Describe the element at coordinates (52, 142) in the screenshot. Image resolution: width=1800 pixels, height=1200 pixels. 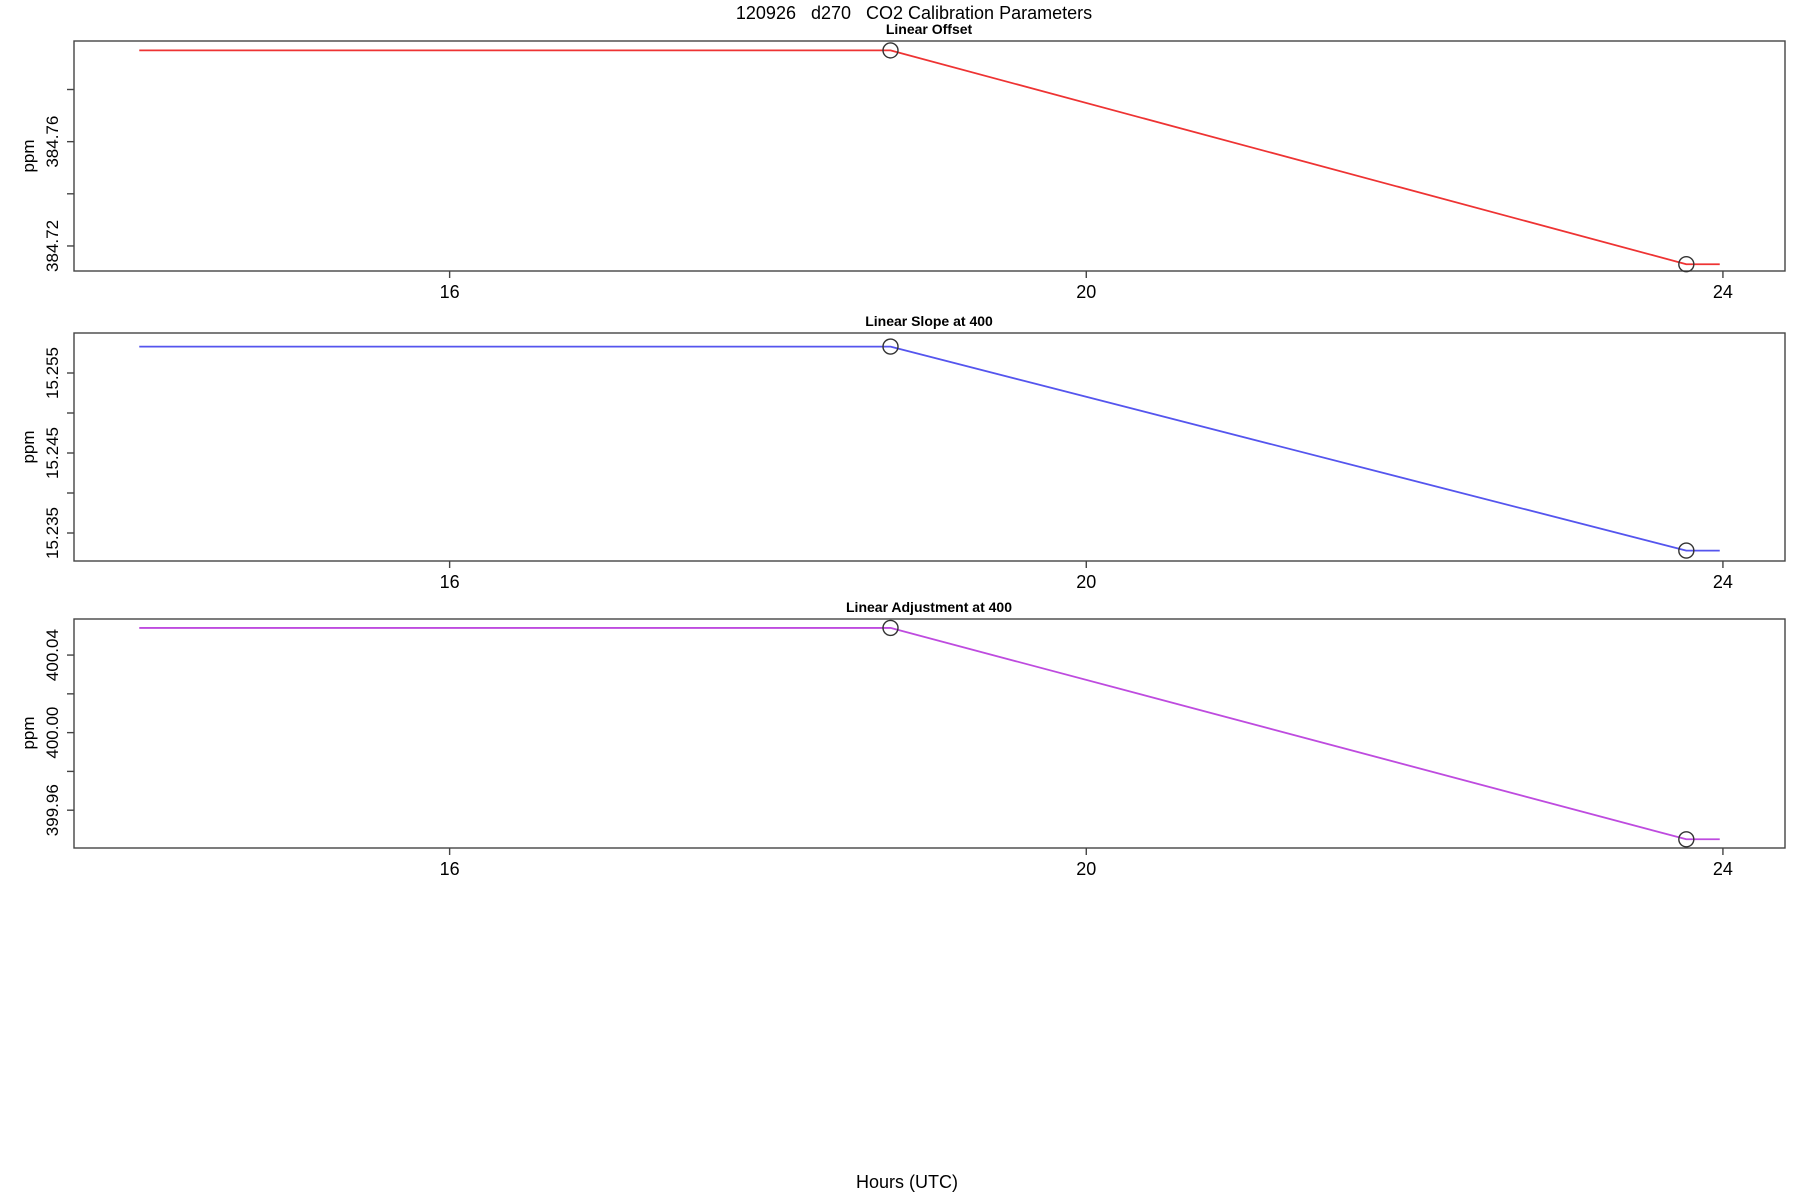
I see `y-tick-label: 384.76` at that location.